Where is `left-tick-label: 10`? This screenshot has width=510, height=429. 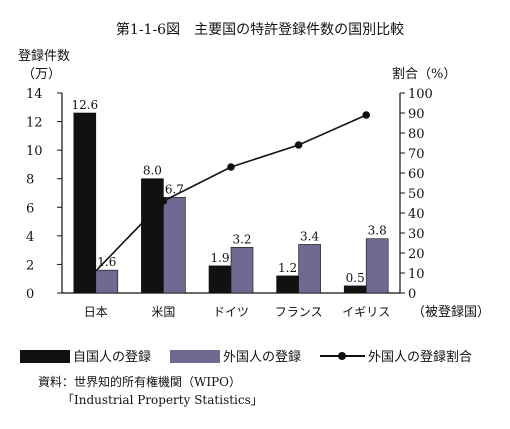
left-tick-label: 10 is located at coordinates (34, 151).